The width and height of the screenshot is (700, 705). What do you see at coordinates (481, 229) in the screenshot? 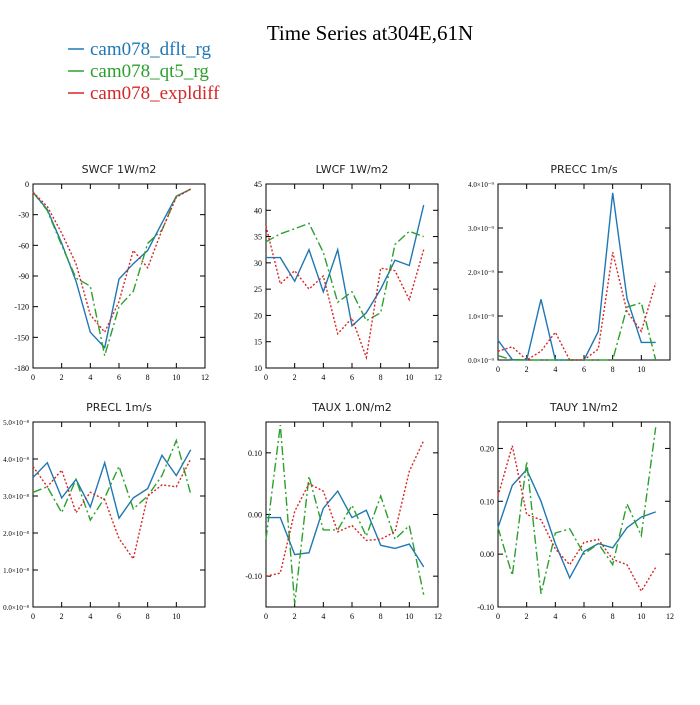
I see `y-tick-label: 3.0×10⁻⁹` at bounding box center [481, 229].